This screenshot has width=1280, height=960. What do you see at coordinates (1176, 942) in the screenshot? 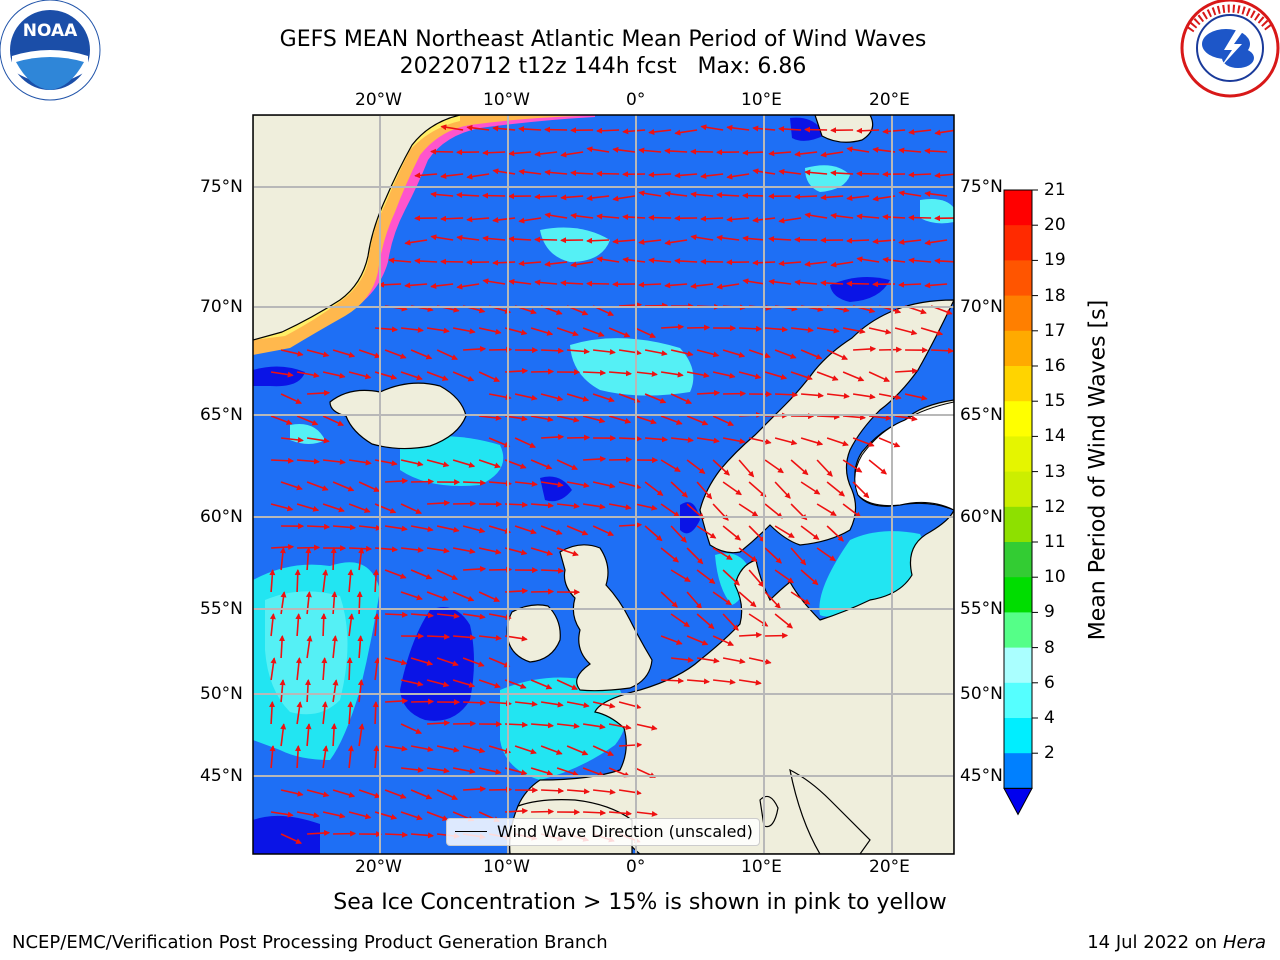
I see `footer-date: 14 Jul 2022 on Hera` at bounding box center [1176, 942].